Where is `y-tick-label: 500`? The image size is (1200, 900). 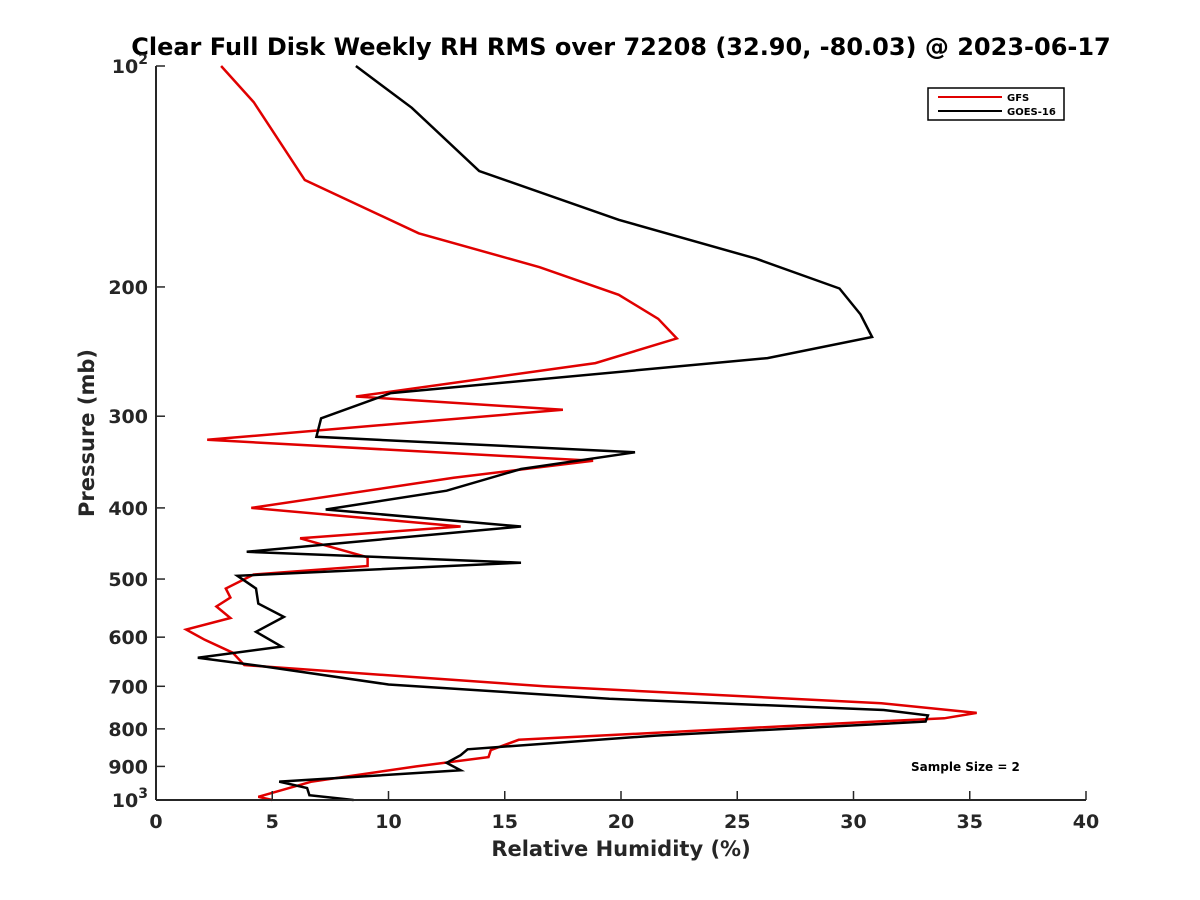
y-tick-label: 500 is located at coordinates (128, 580).